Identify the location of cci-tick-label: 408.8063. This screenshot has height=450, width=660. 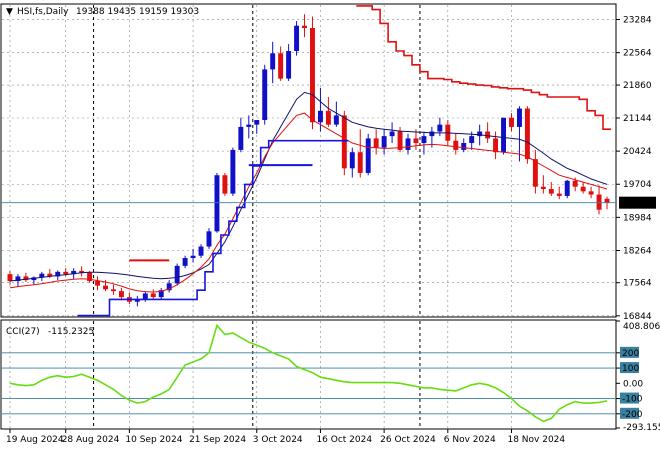
(641, 327).